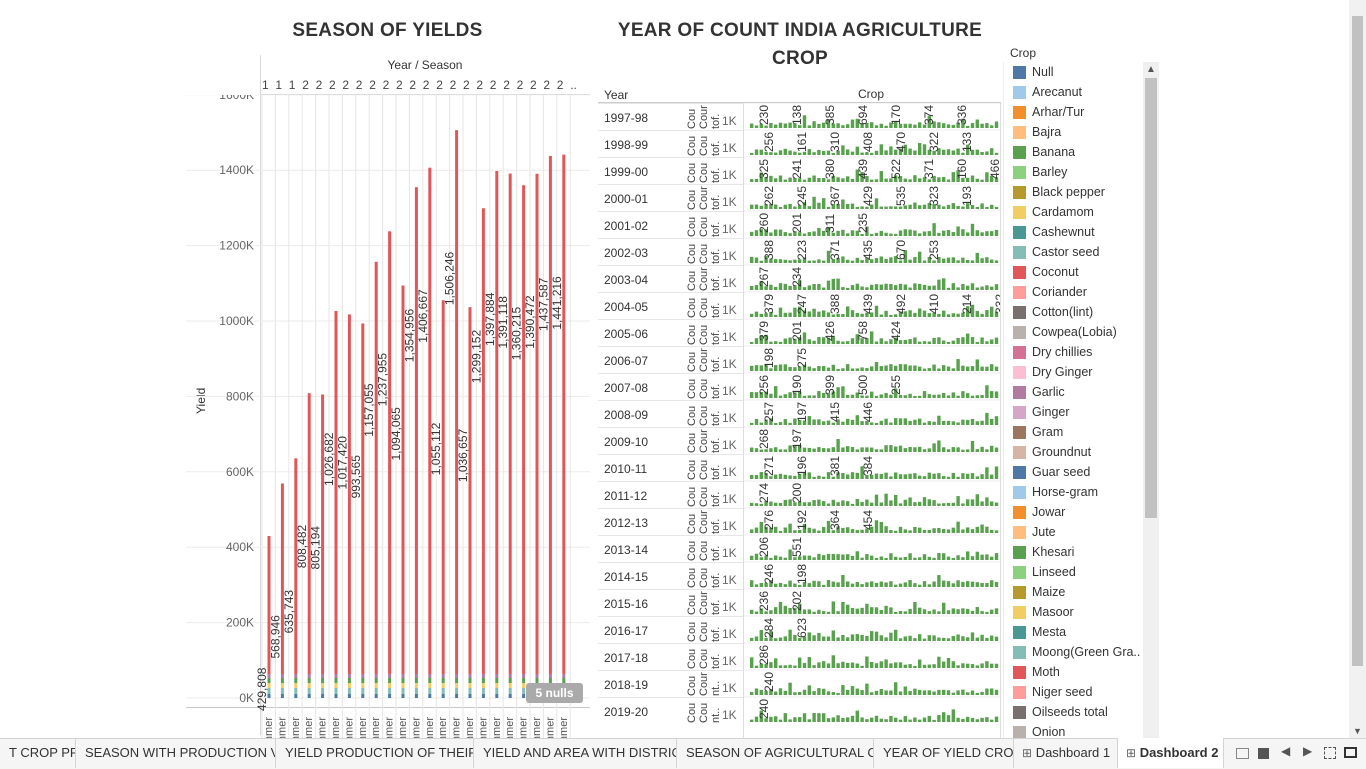 Image resolution: width=1366 pixels, height=769 pixels. Describe the element at coordinates (670, 252) in the screenshot. I see `year-row: 2002-03 Cou Cou tof. 1K` at that location.